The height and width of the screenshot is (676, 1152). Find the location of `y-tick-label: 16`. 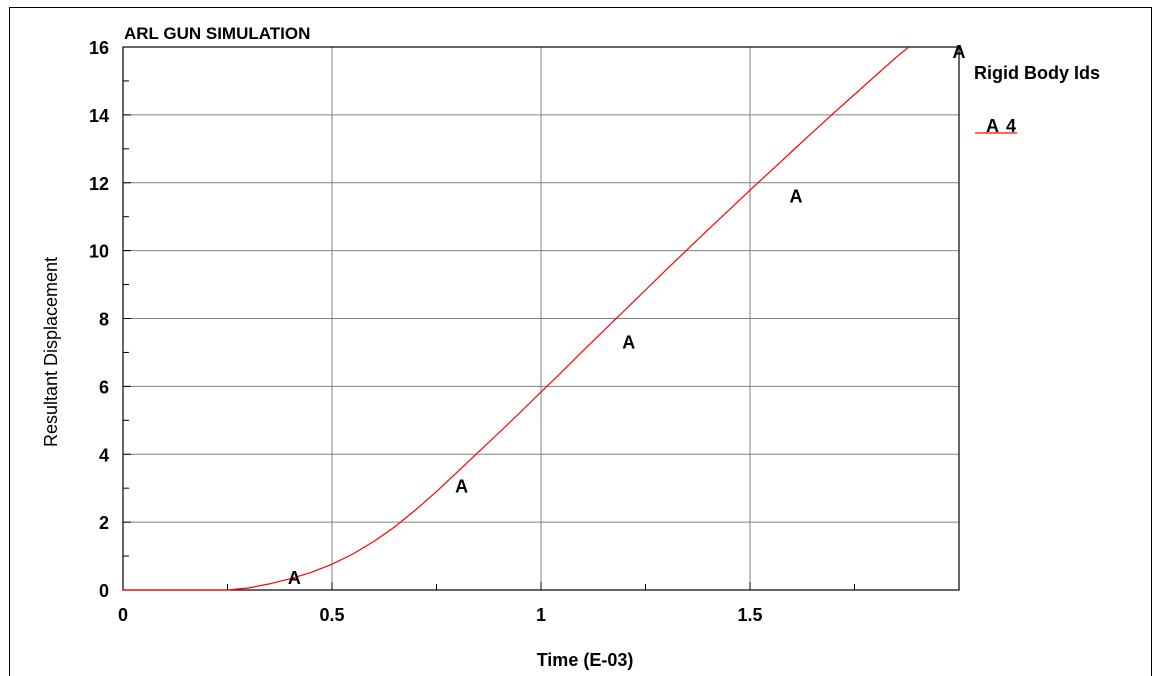

y-tick-label: 16 is located at coordinates (99, 48).